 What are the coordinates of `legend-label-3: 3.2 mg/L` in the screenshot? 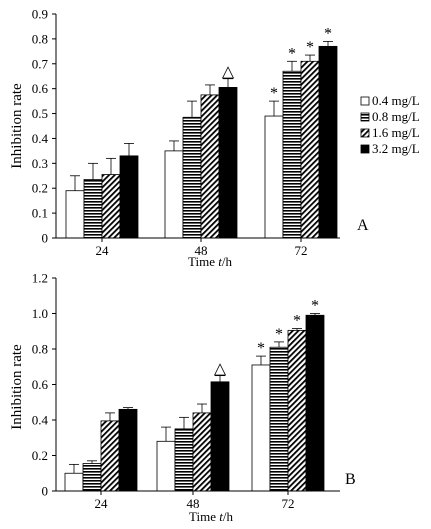 It's located at (396, 148).